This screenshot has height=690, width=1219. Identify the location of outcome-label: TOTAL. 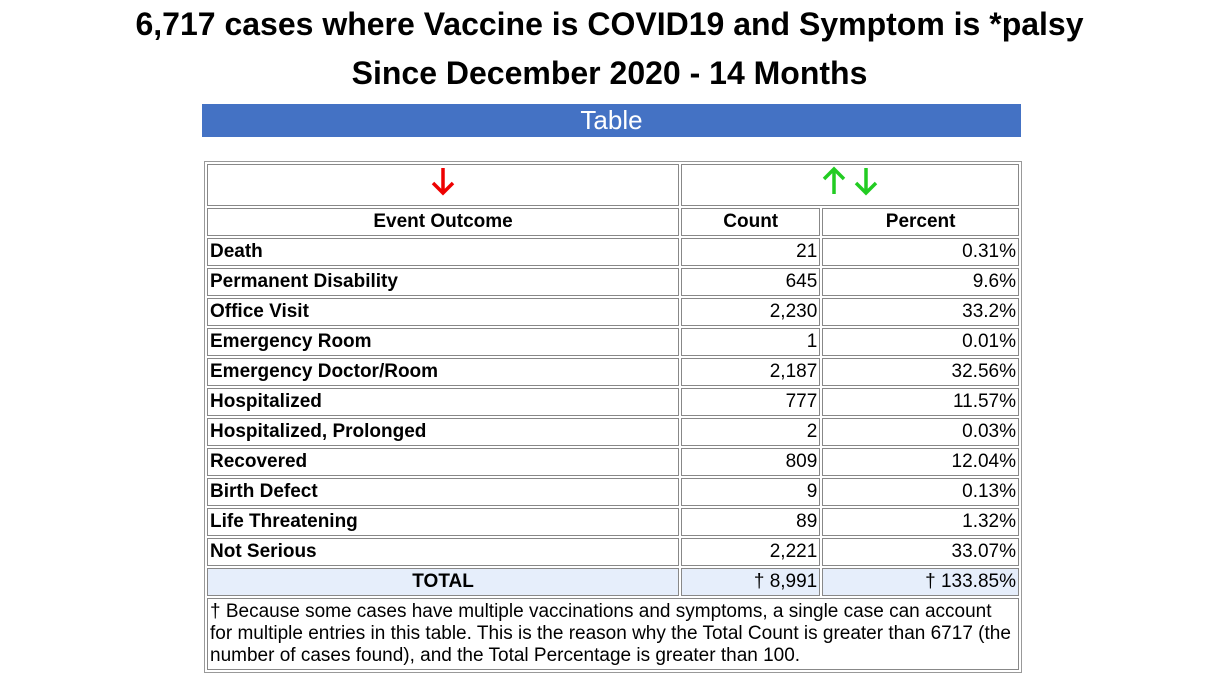
(443, 582).